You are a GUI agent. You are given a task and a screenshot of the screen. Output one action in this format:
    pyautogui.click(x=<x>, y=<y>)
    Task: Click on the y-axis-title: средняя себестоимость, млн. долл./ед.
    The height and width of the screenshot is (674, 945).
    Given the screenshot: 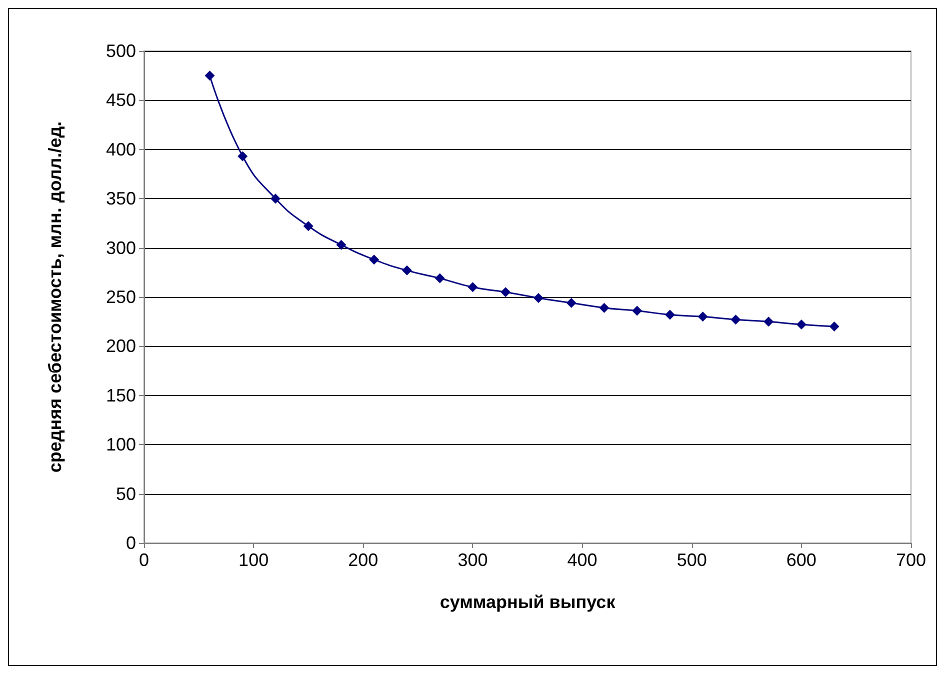 What is the action you would take?
    pyautogui.click(x=55, y=297)
    